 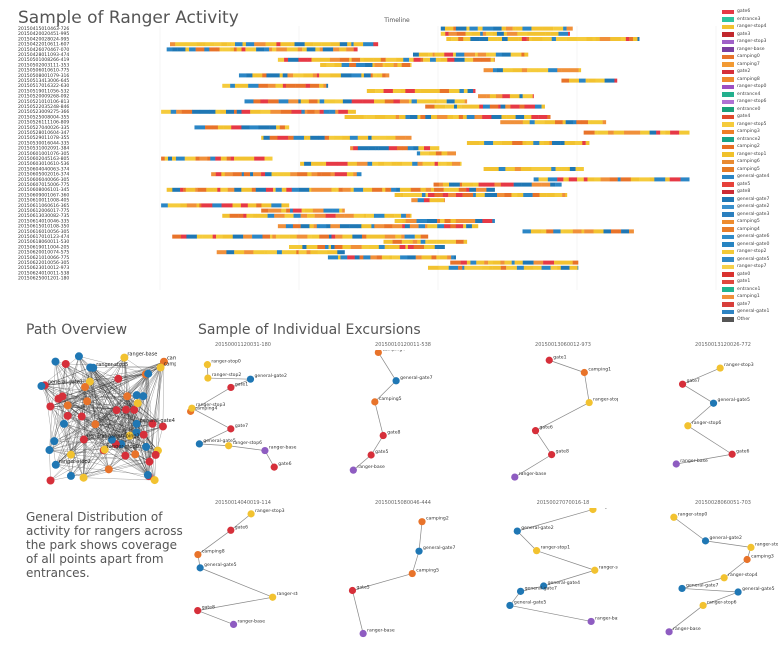 I want to click on excursion-node-label: ranger-stop3, so click(x=766, y=544).